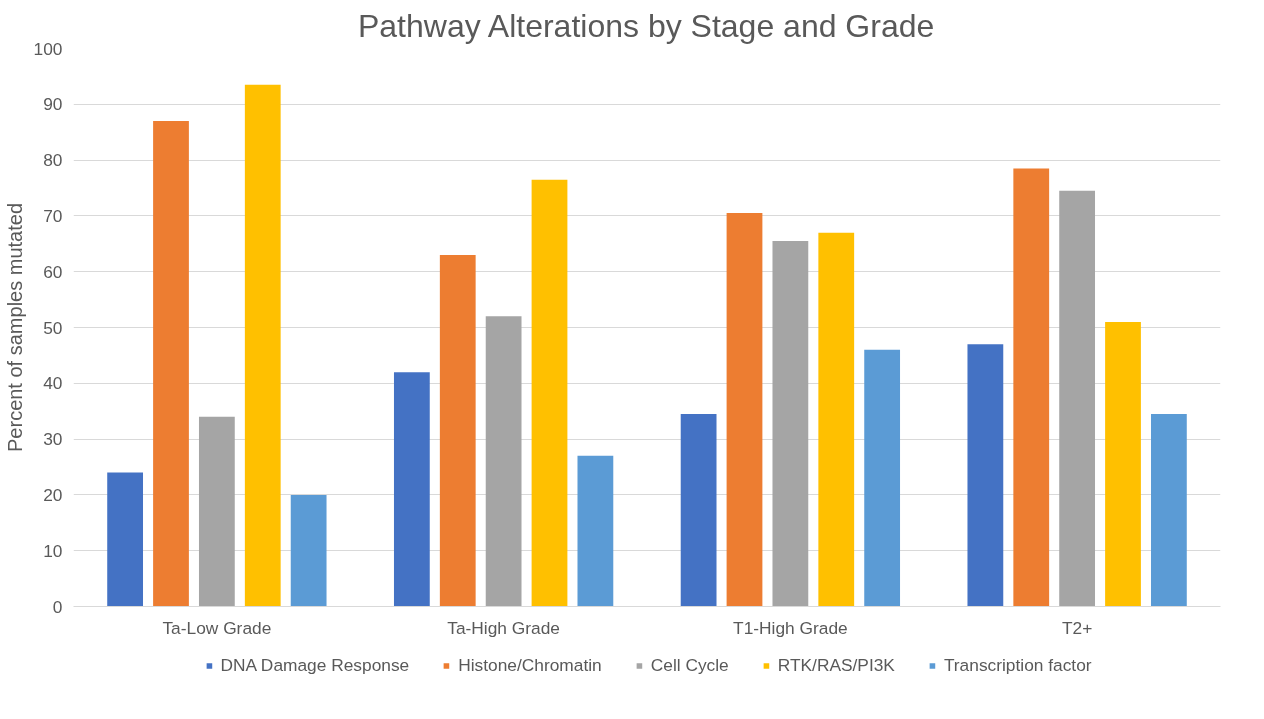  What do you see at coordinates (14, 327) in the screenshot?
I see `y-axis-title: Percent of samples mutated` at bounding box center [14, 327].